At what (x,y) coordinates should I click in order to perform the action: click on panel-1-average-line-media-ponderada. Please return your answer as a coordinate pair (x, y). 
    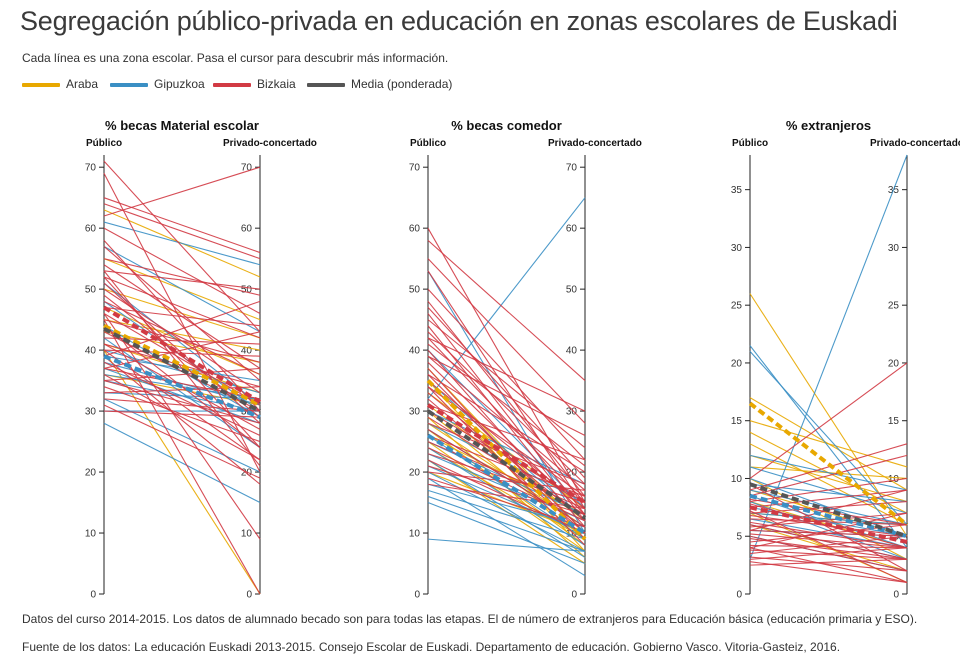
    Looking at the image, I should click on (182, 370).